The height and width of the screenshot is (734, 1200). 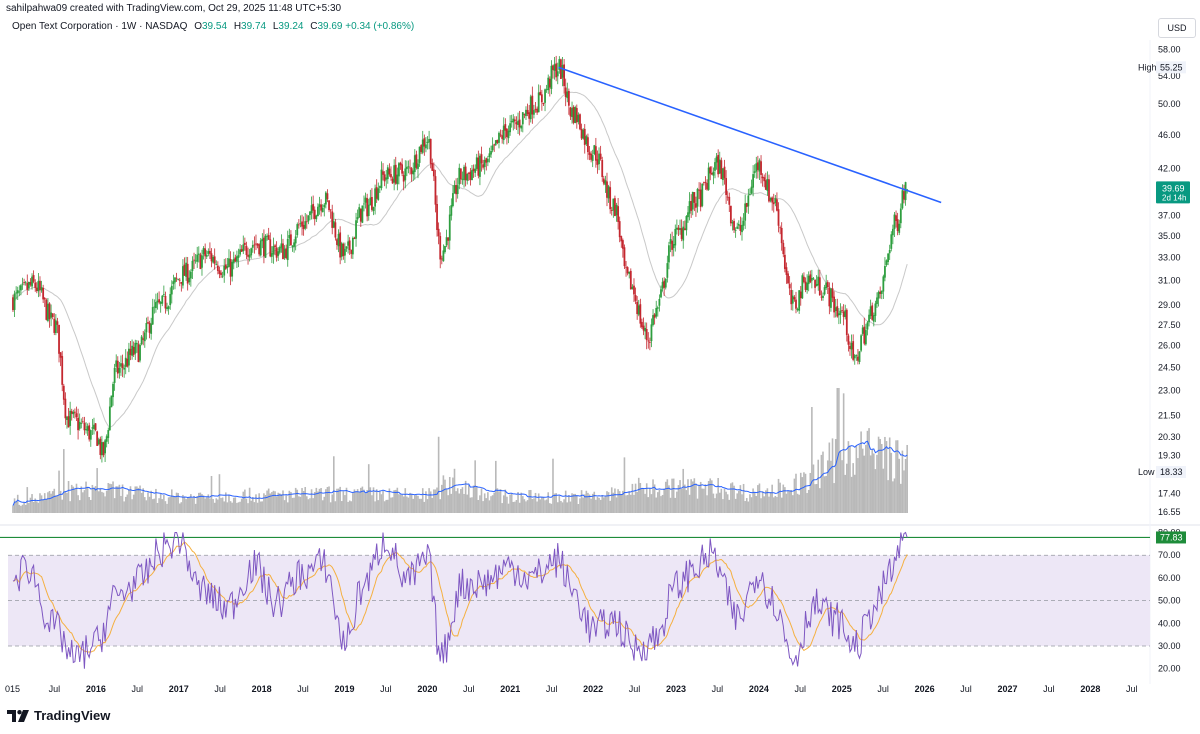 What do you see at coordinates (1169, 669) in the screenshot?
I see `rsi-tick-label: 20.00` at bounding box center [1169, 669].